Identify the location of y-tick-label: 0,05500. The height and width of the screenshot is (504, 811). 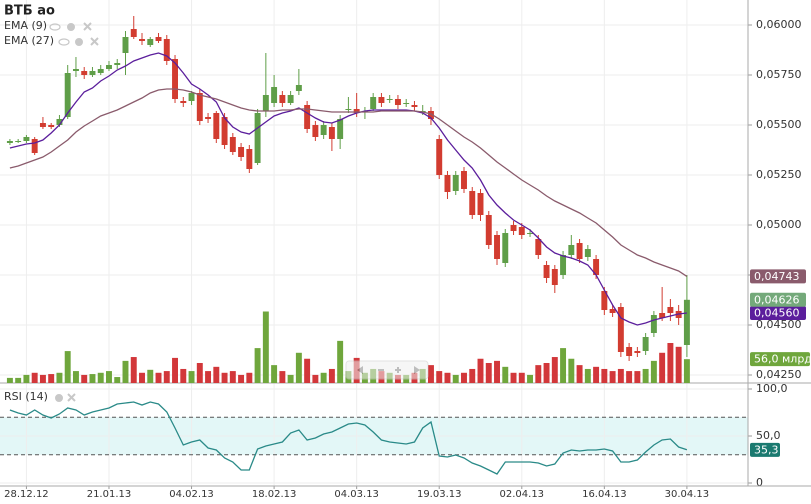
(779, 124).